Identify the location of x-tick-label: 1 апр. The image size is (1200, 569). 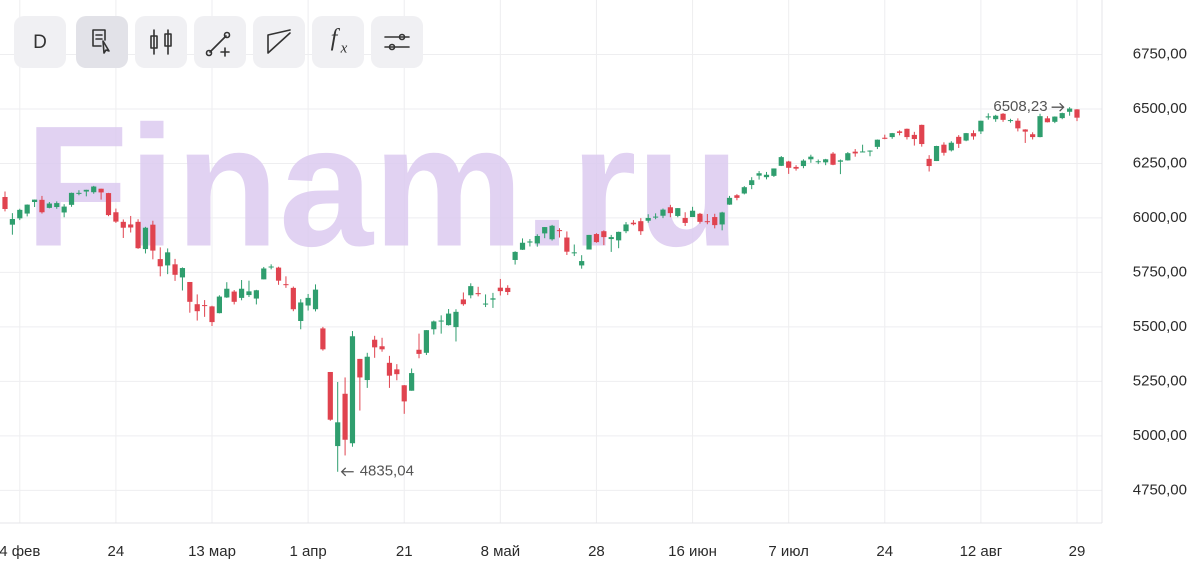
(307, 551).